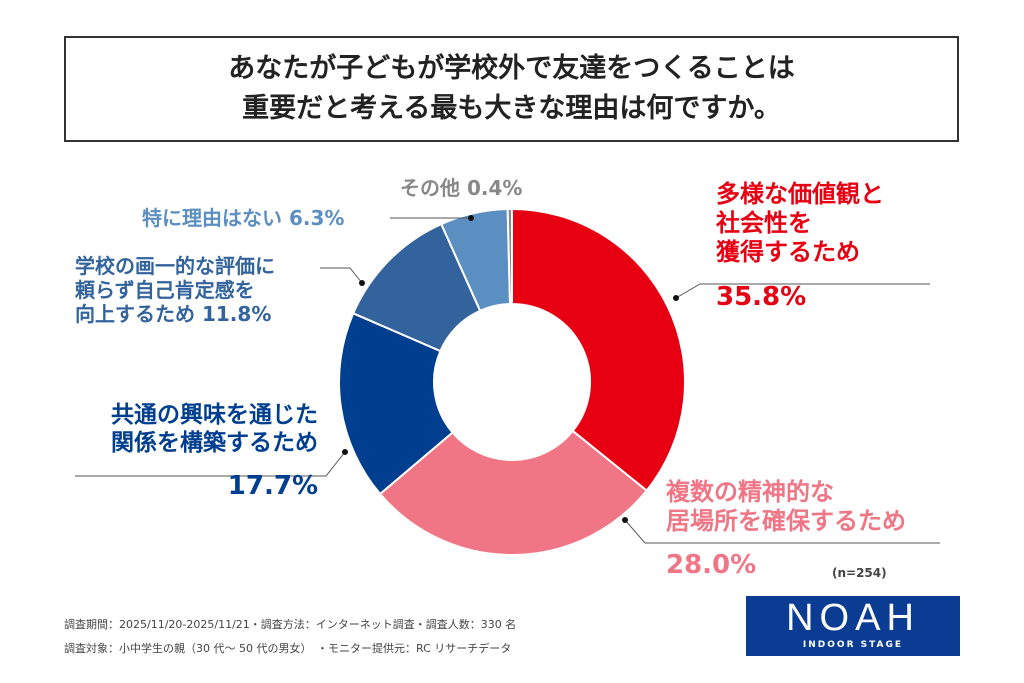 The width and height of the screenshot is (1024, 683). I want to click on value-slice-1: 28.0%, so click(711, 564).